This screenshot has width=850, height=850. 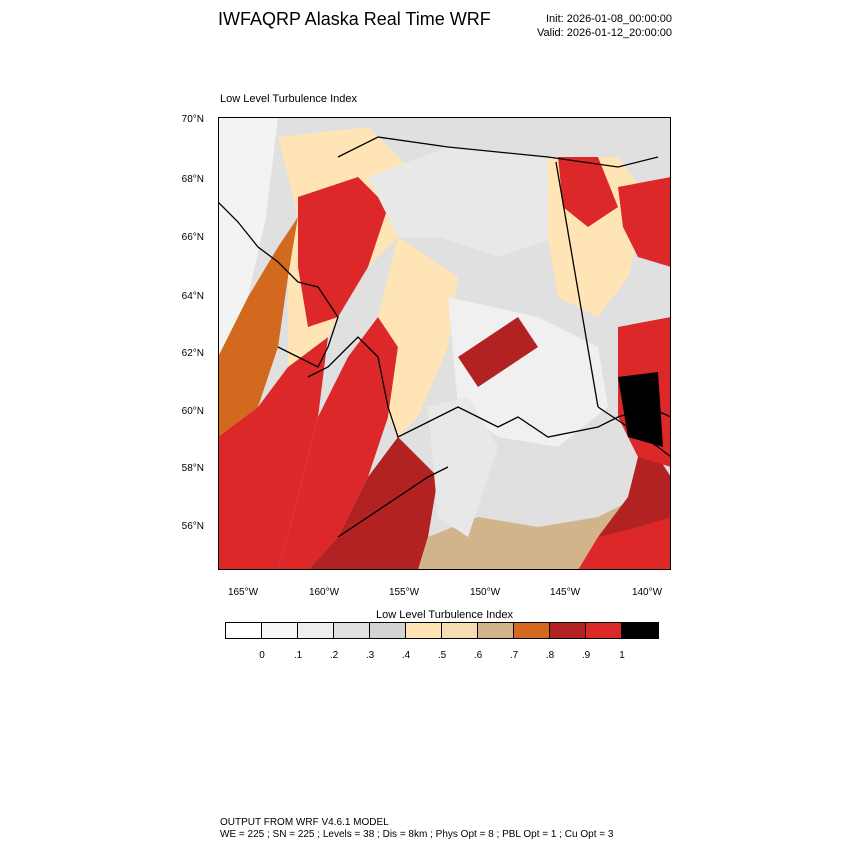 I want to click on main-title: IWFAQRP Alaska Real Time WRF, so click(x=354, y=19).